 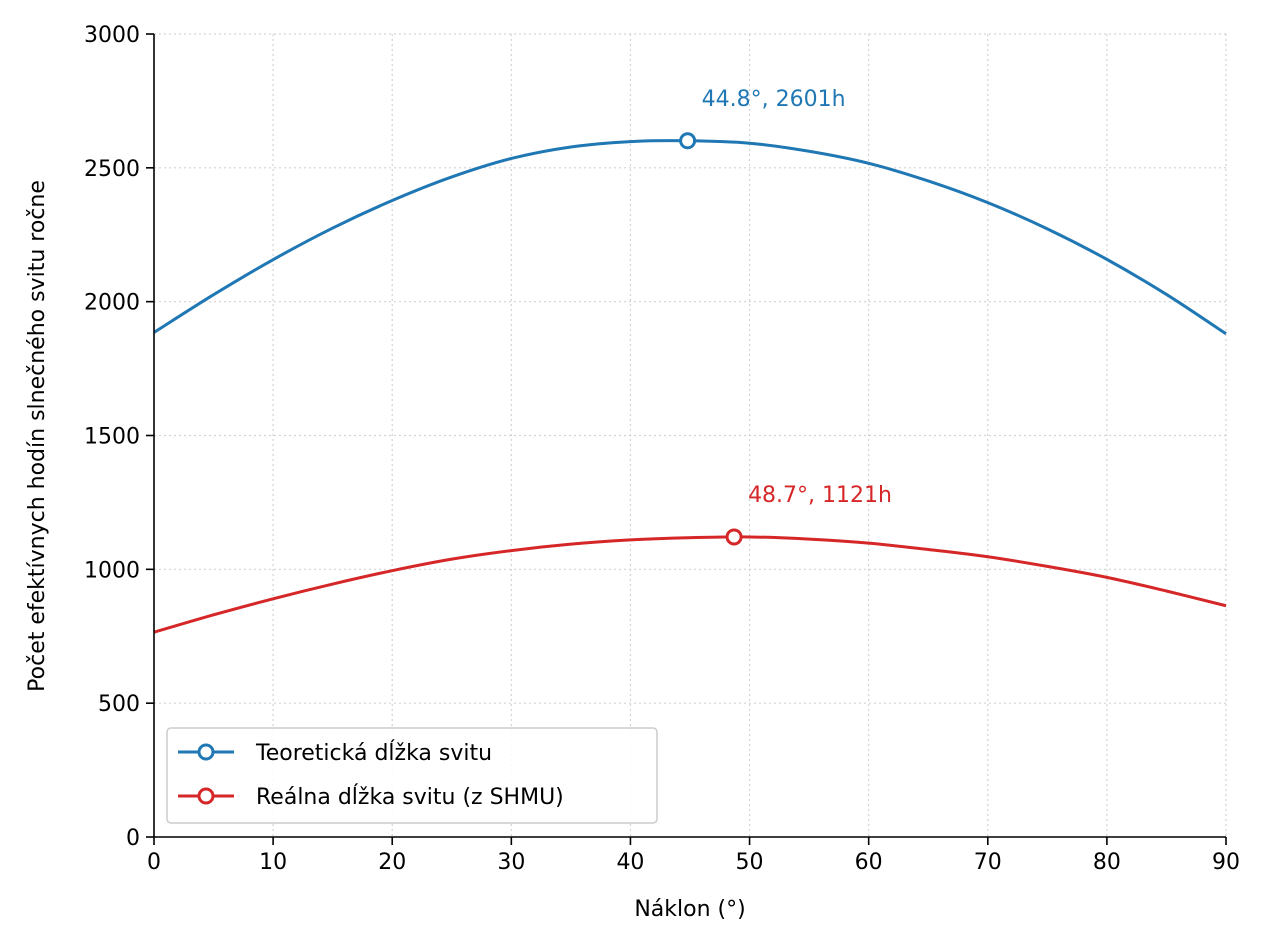 I want to click on x-tick-label: 0, so click(x=154, y=862).